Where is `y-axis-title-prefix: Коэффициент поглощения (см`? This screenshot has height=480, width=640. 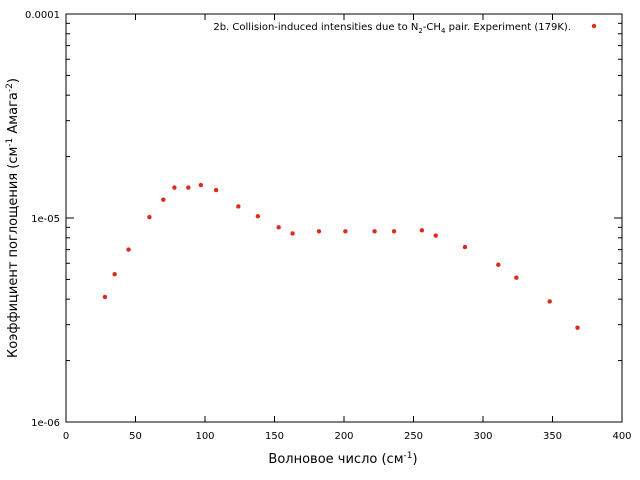 y-axis-title-prefix: Коэффициент поглощения (см is located at coordinates (13, 252).